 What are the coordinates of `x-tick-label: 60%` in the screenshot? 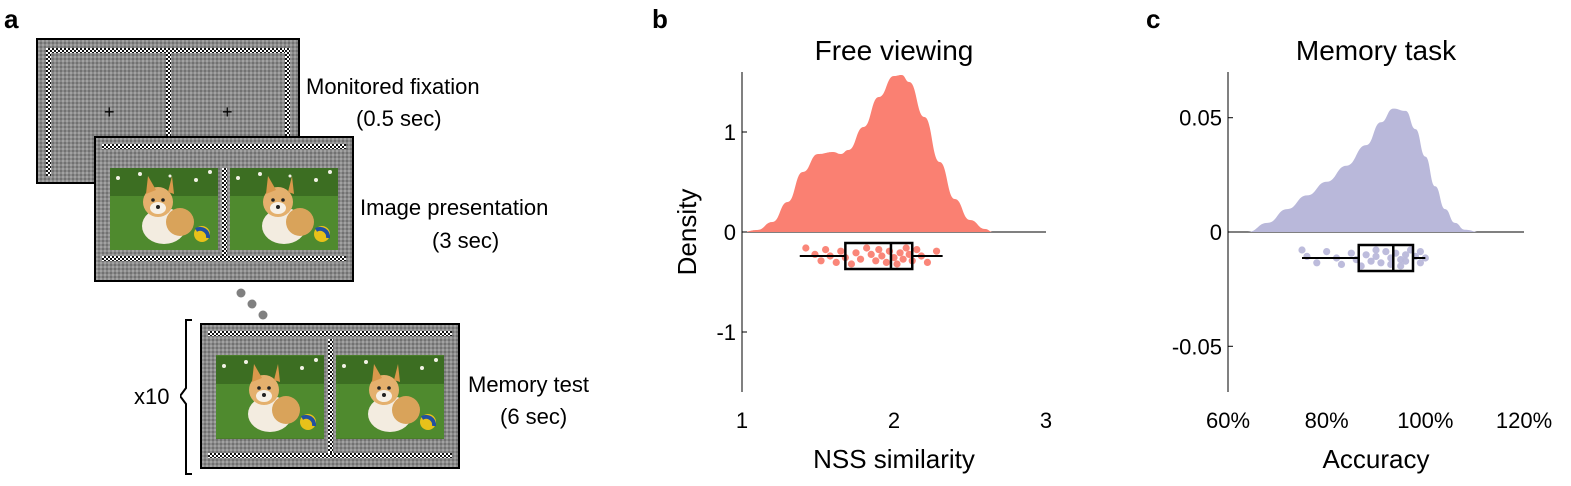 It's located at (1228, 420).